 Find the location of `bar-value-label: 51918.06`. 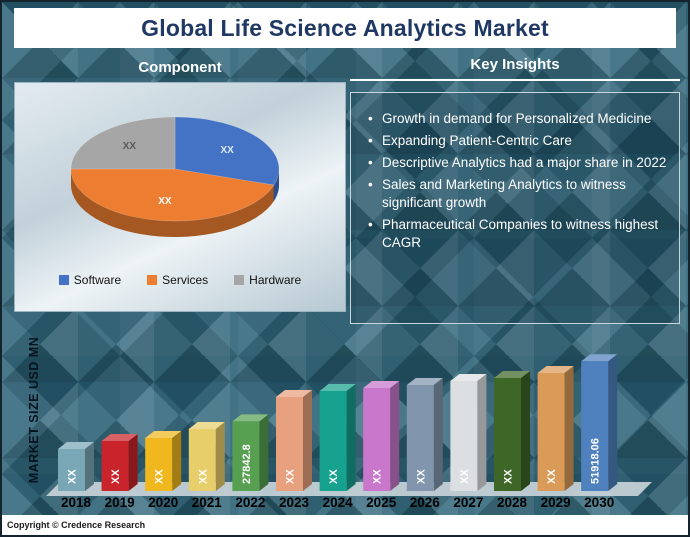

bar-value-label: 51918.06 is located at coordinates (596, 461).